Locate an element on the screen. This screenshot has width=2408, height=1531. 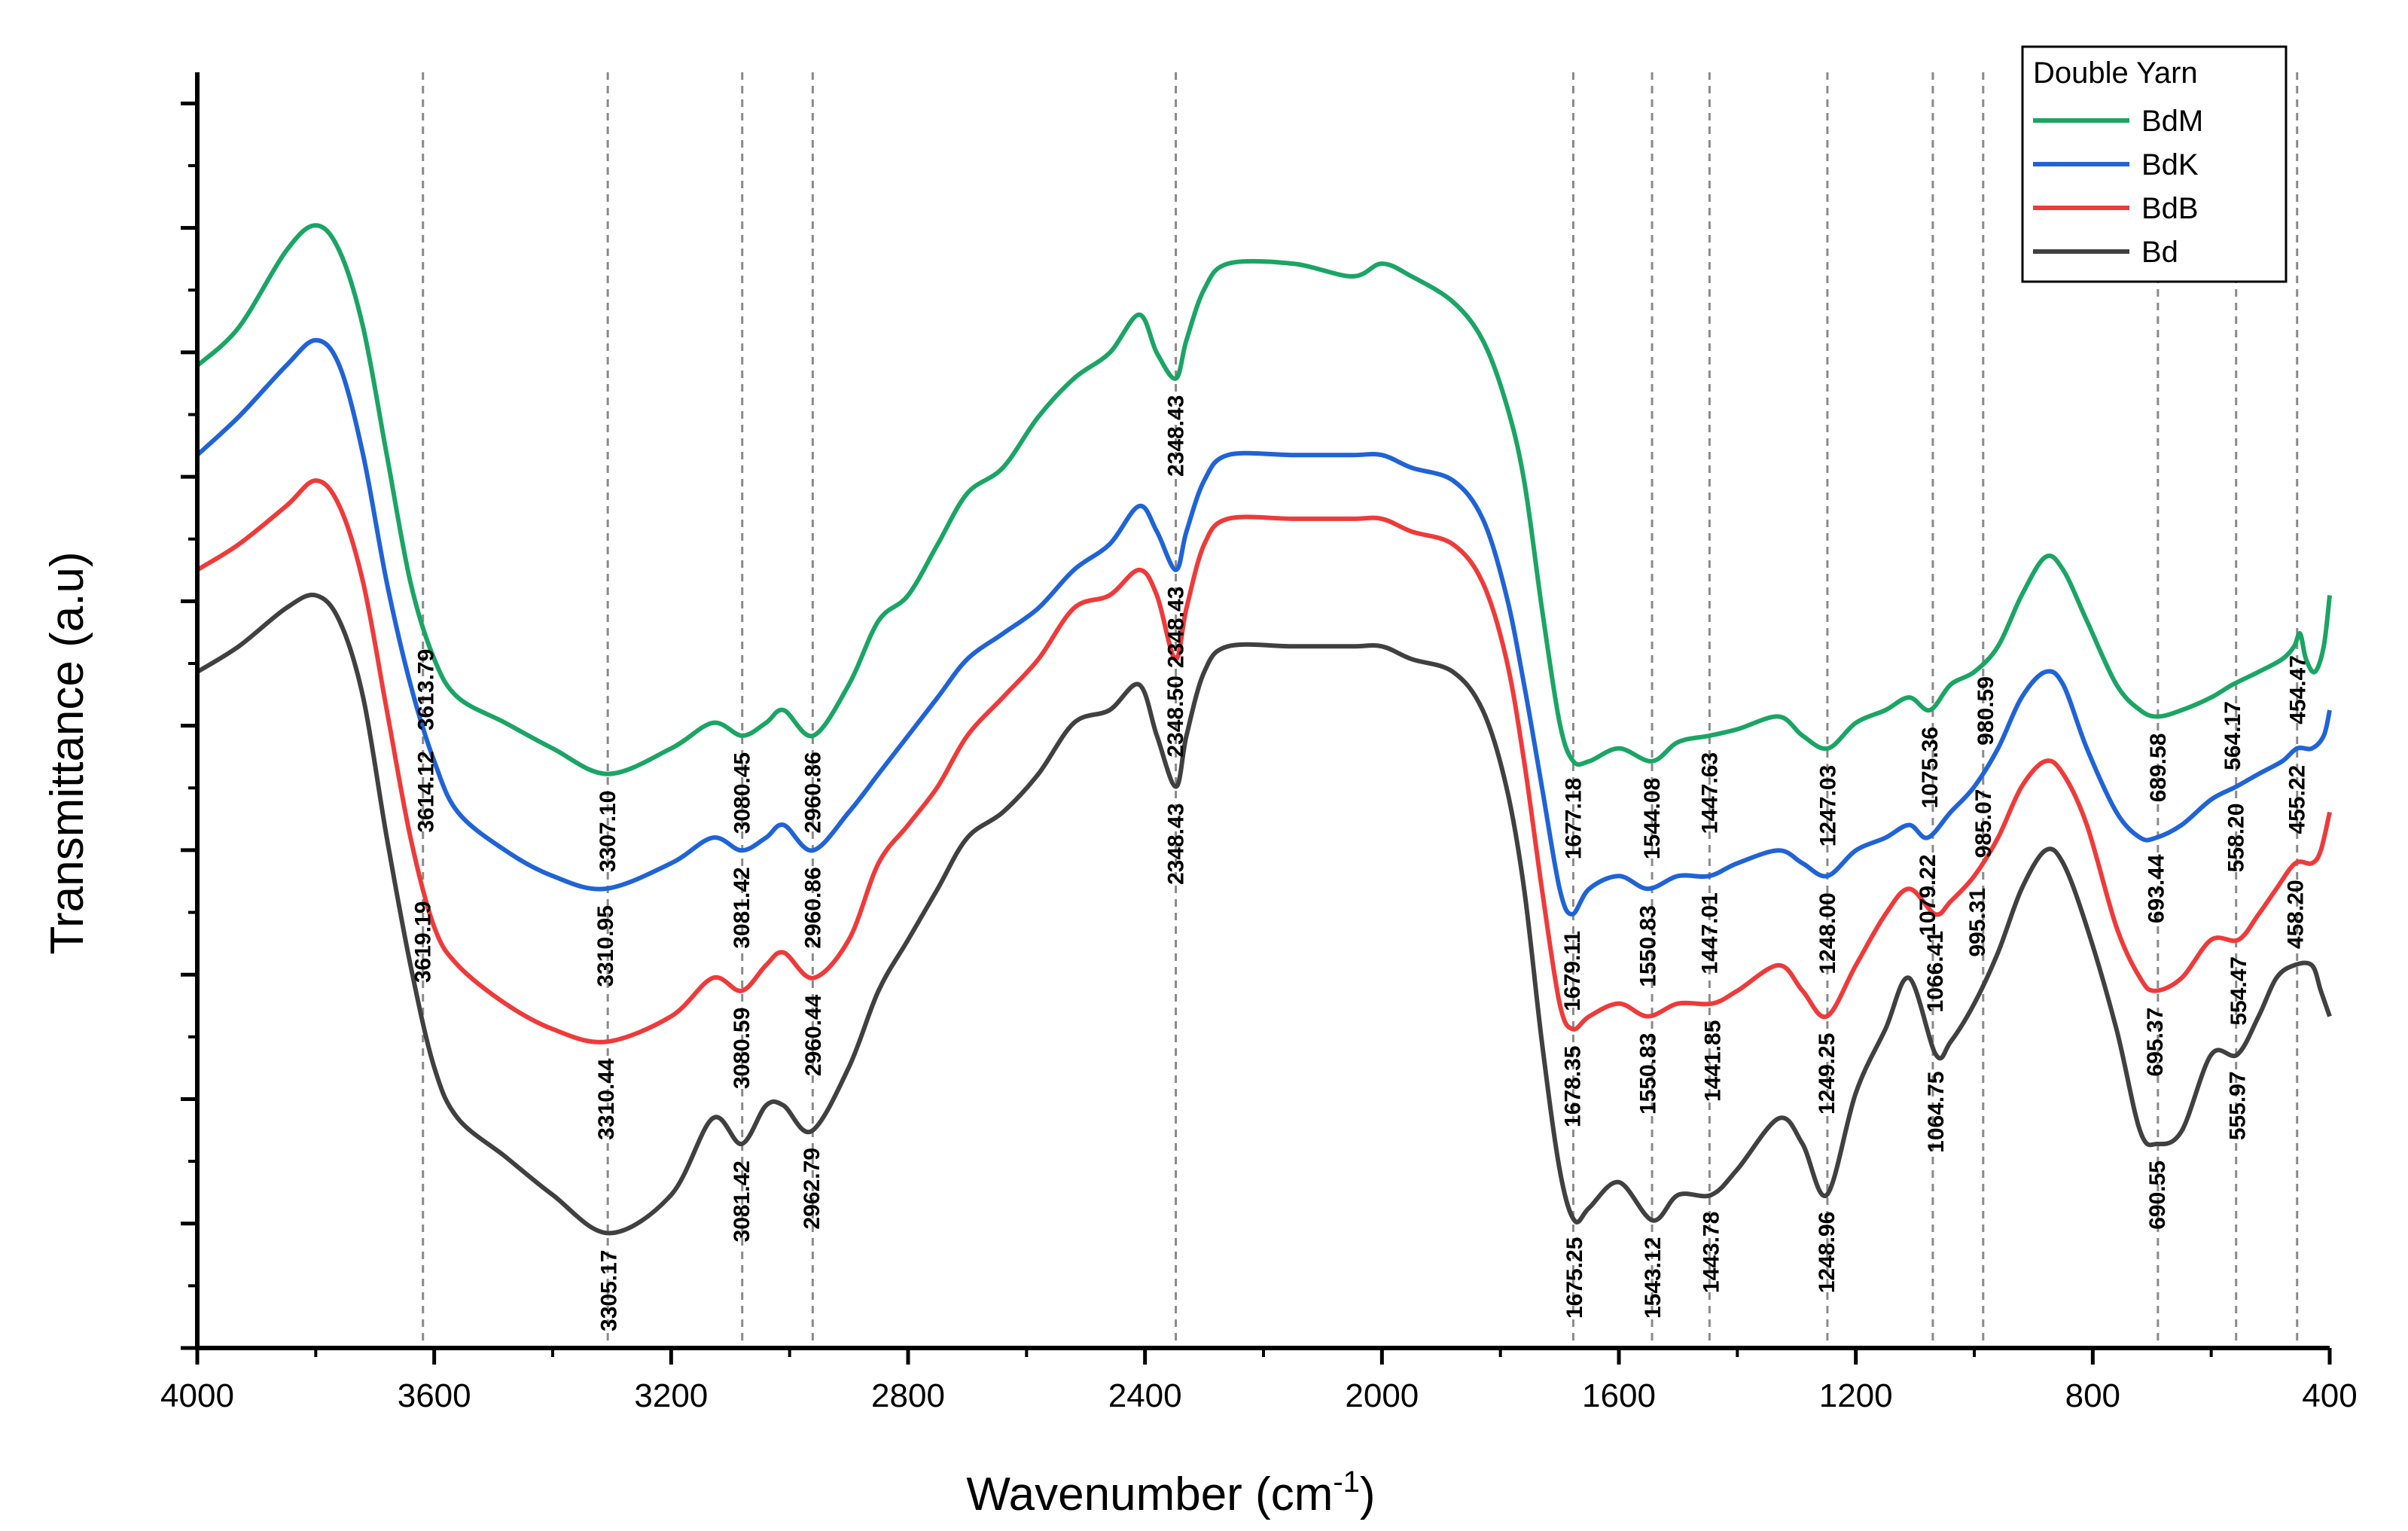
x-tick-label-4: 2400 is located at coordinates (1145, 1395).